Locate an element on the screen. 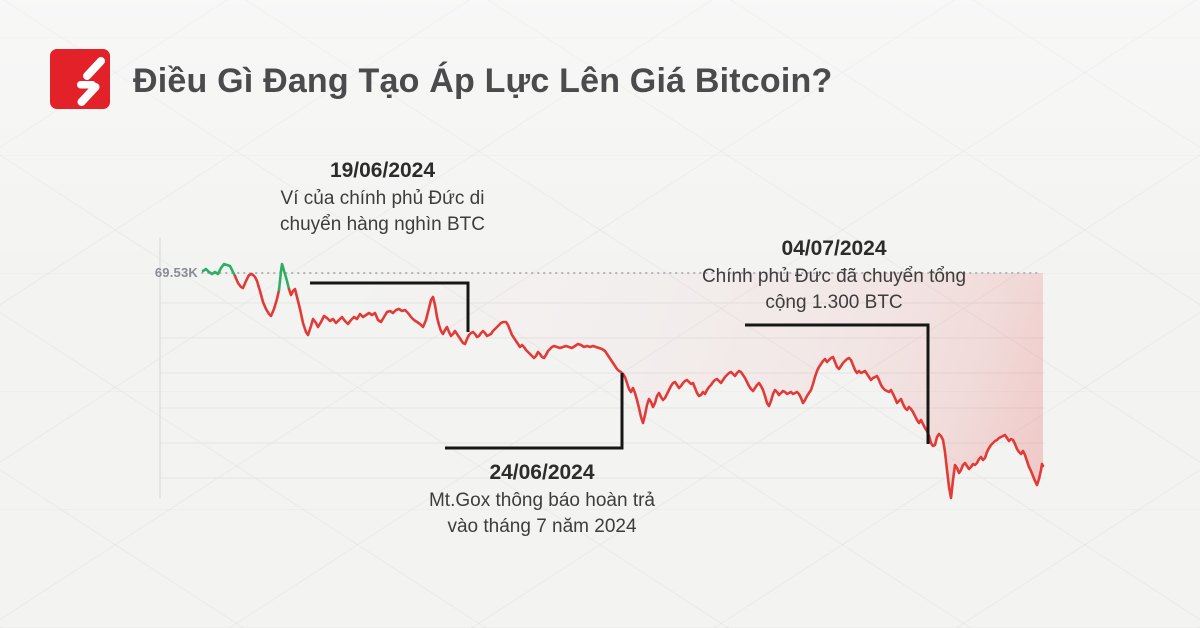 The height and width of the screenshot is (628, 1200). annotation-text: Mt.Gox thông báo hoàn trả is located at coordinates (542, 500).